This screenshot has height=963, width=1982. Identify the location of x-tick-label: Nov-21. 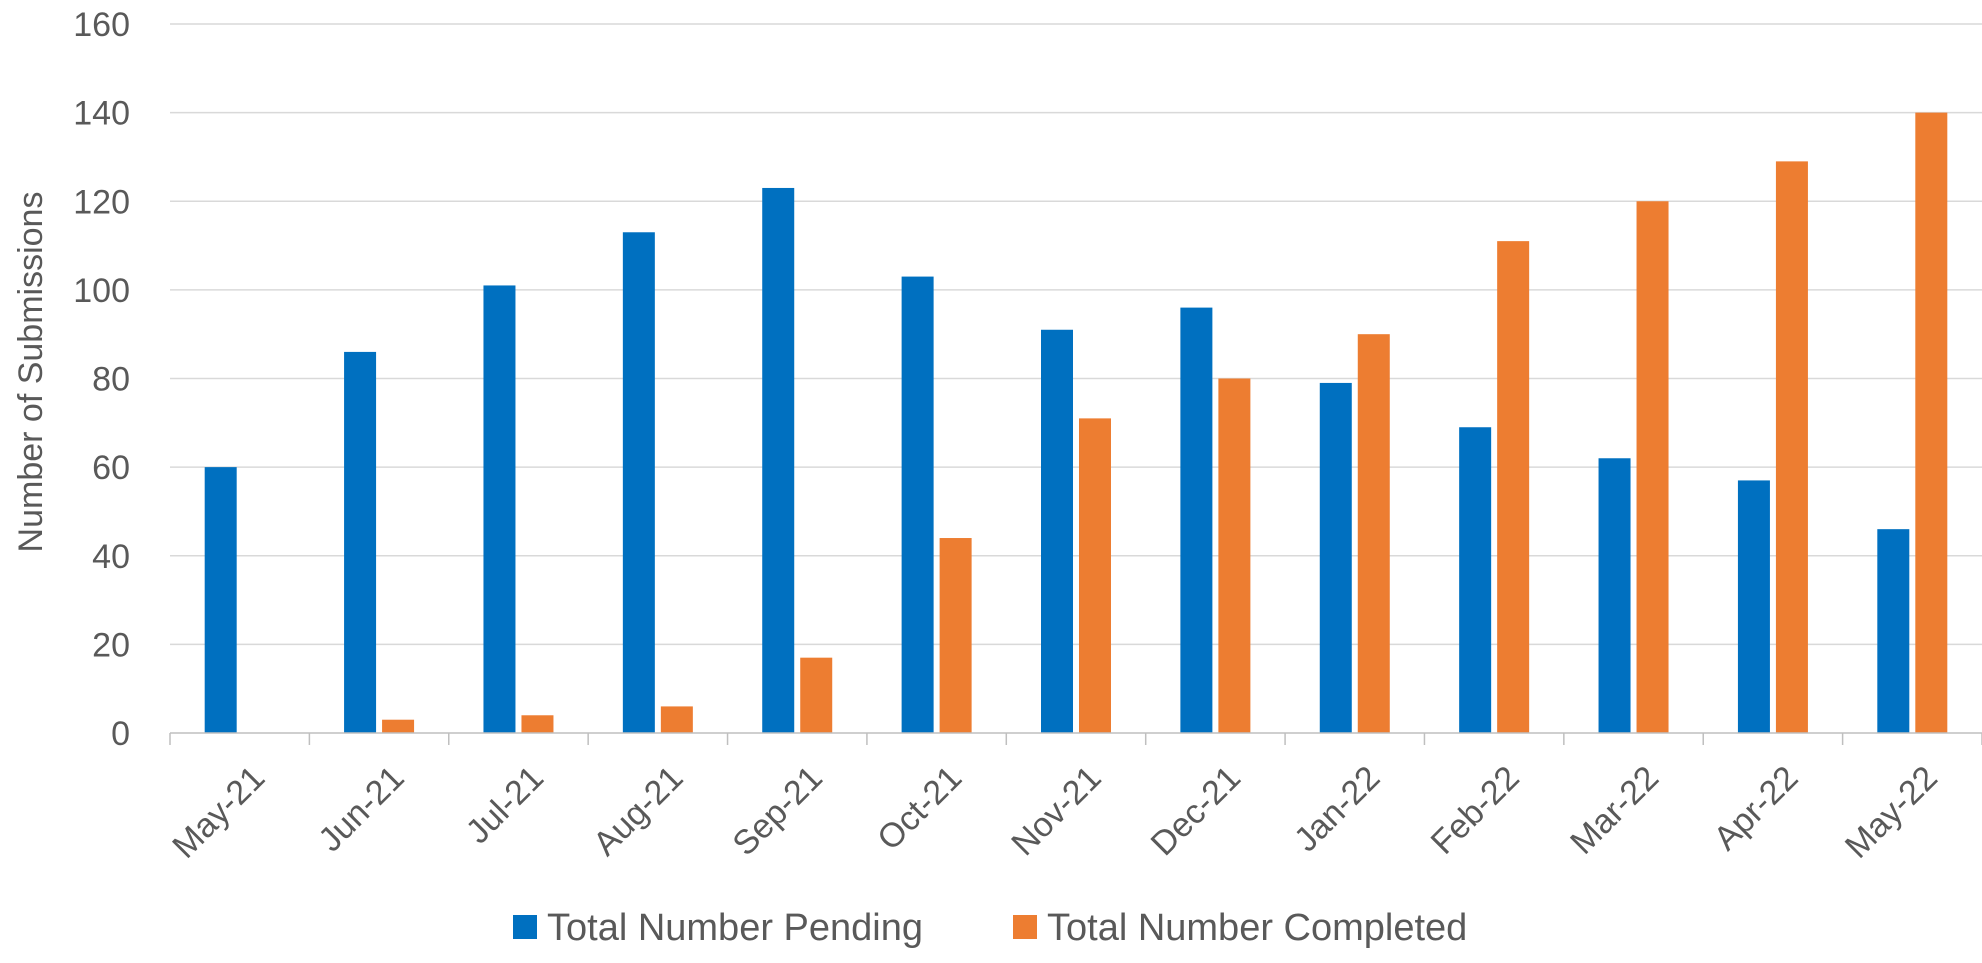
(1056, 811).